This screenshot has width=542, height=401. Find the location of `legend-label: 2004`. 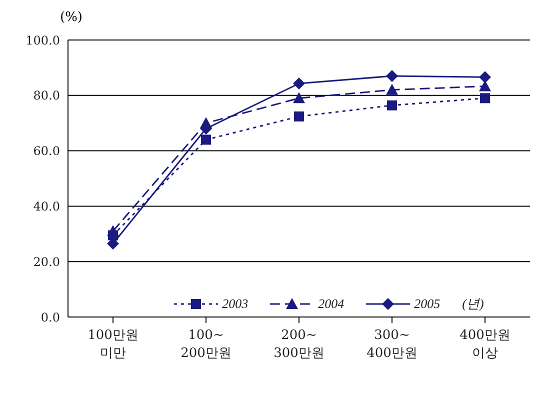

legend-label: 2004 is located at coordinates (331, 304).